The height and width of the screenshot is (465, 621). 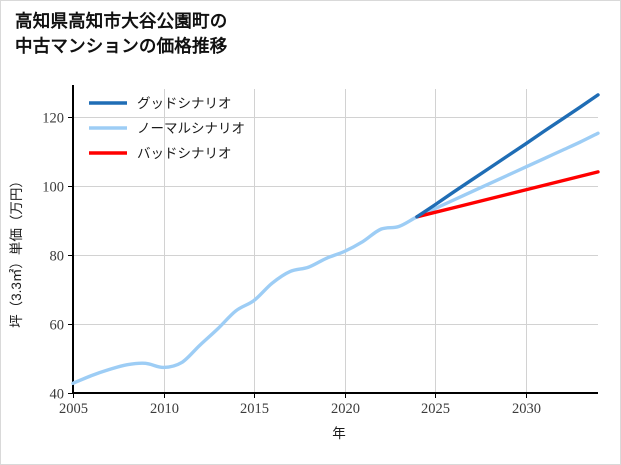 I want to click on legend-label: ノーマルシナリオ, so click(x=191, y=128).